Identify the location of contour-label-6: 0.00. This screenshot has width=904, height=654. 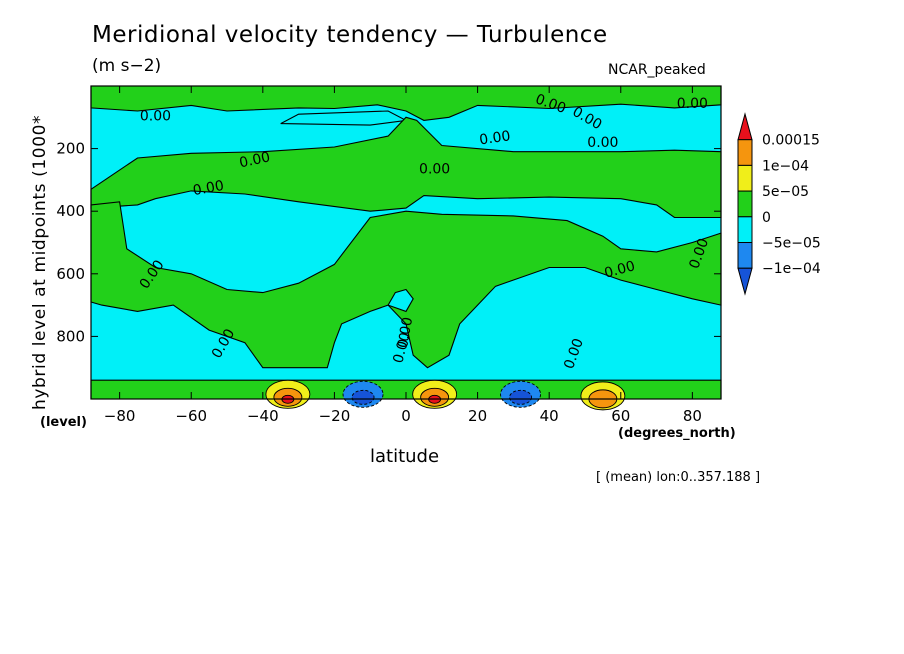
(620, 270).